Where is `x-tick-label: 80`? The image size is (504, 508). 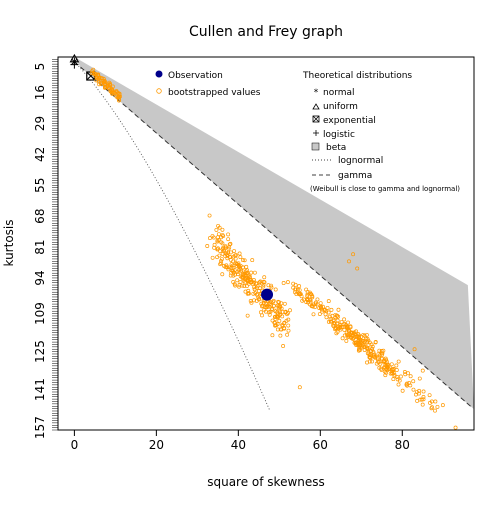 x-tick-label: 80 is located at coordinates (402, 445).